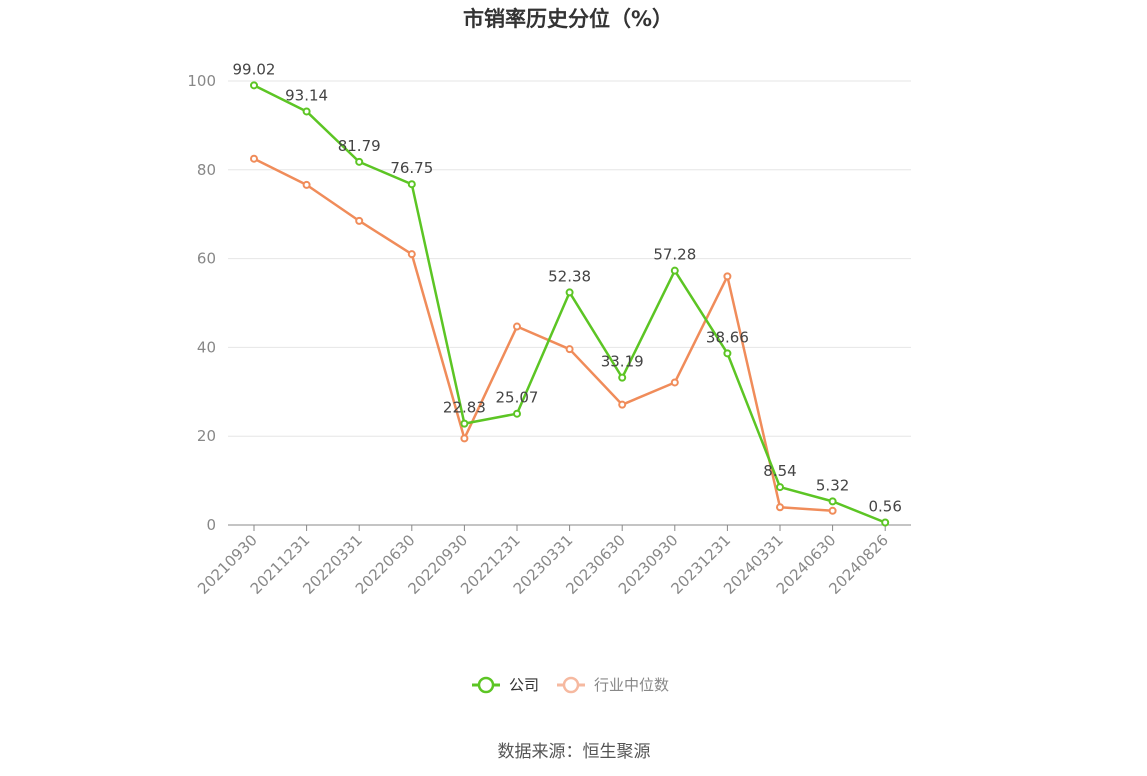 The width and height of the screenshot is (1147, 776). I want to click on data-label: 8.54, so click(779, 471).